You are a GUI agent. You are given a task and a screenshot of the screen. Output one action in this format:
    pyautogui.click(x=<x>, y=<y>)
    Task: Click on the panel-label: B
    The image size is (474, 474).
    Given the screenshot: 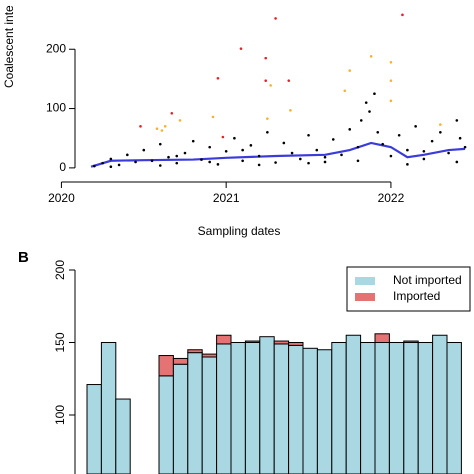 What is the action you would take?
    pyautogui.click(x=23, y=257)
    